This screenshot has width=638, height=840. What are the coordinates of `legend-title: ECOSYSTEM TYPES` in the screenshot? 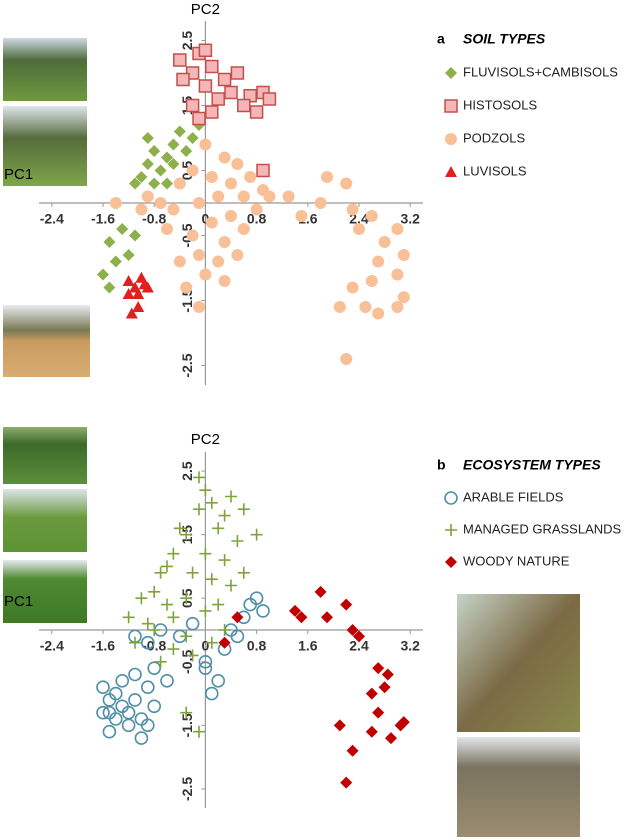 It's located at (532, 465).